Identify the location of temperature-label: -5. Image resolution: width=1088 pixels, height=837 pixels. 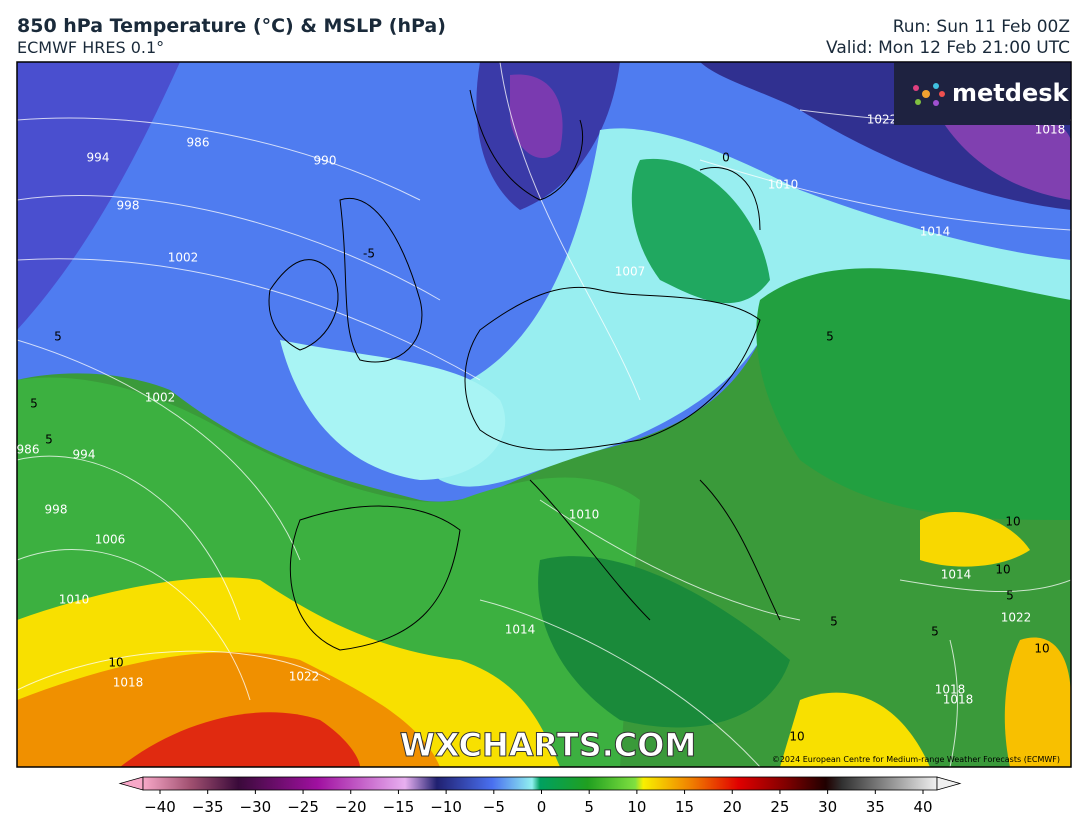
(369, 254).